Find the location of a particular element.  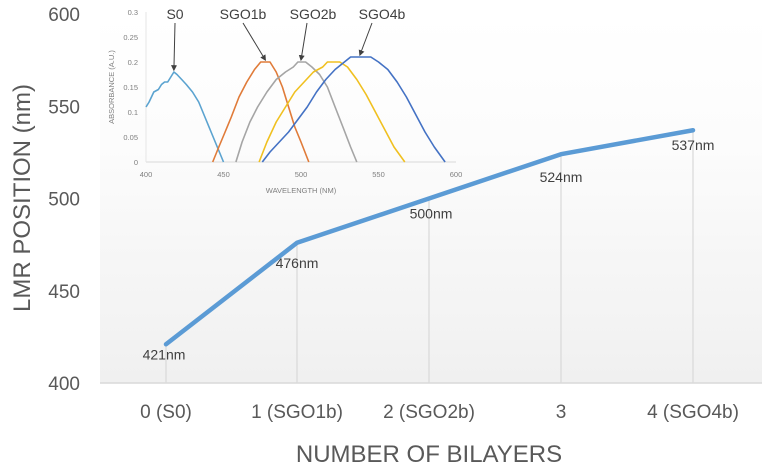

inset-x-tick-label: 600 is located at coordinates (456, 174).